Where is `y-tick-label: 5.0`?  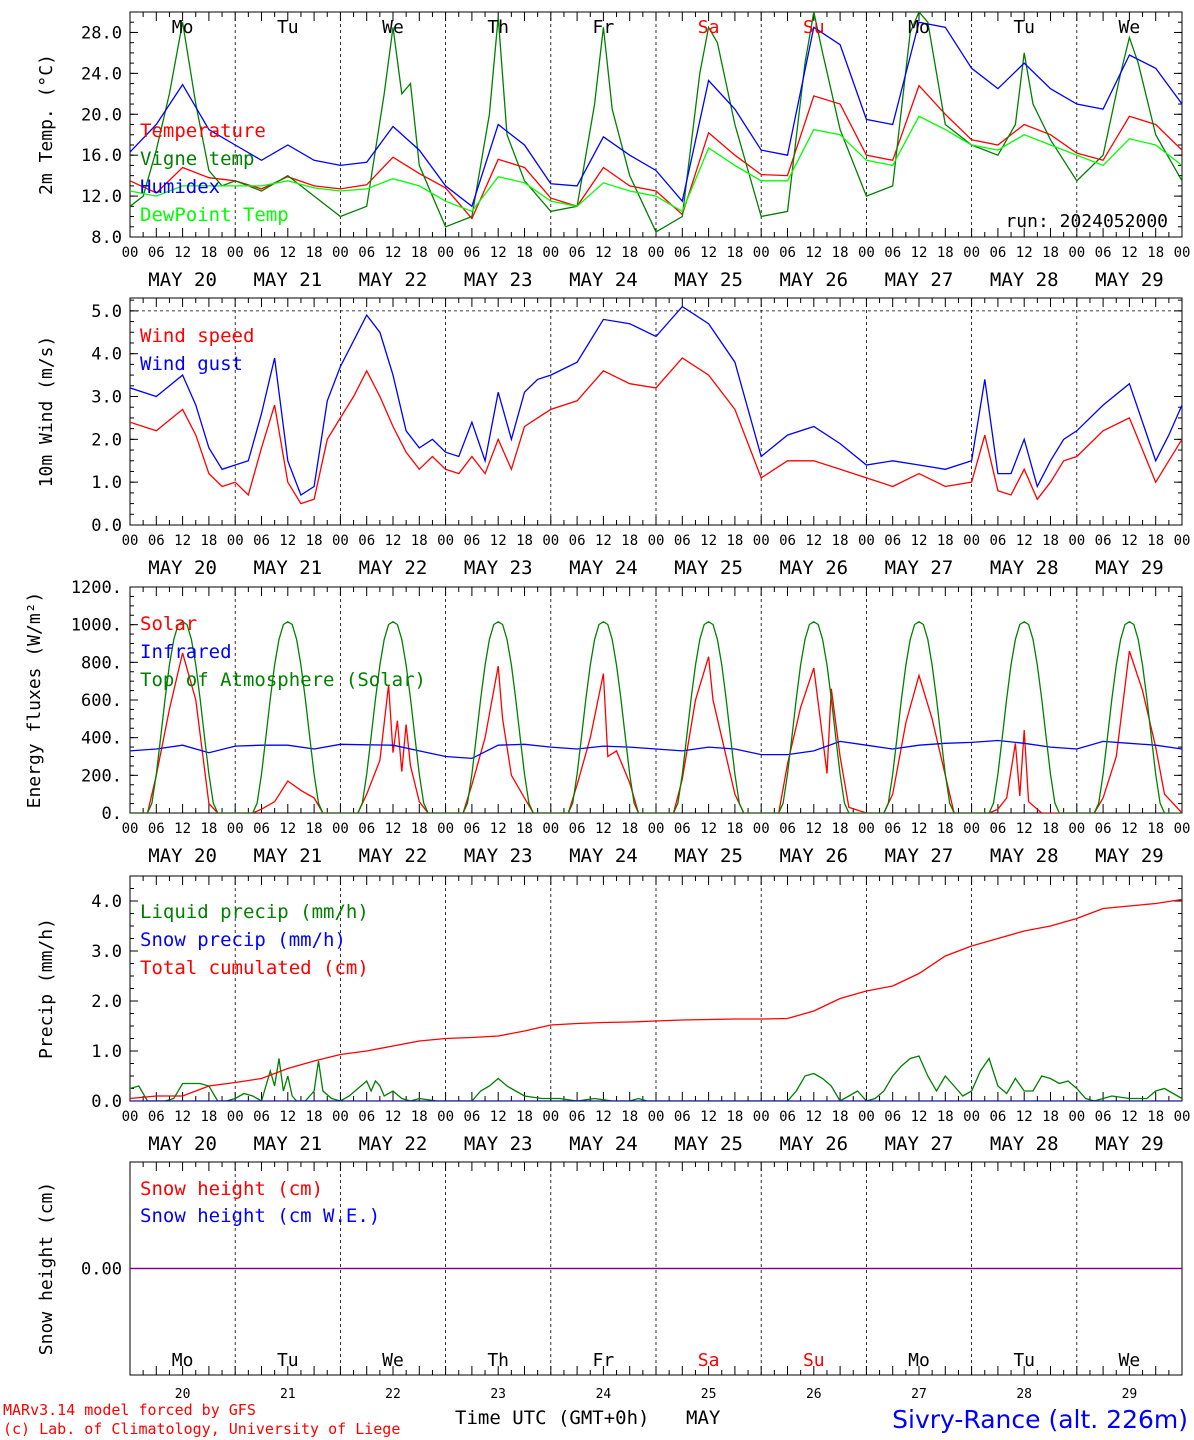 y-tick-label: 5.0 is located at coordinates (106, 312).